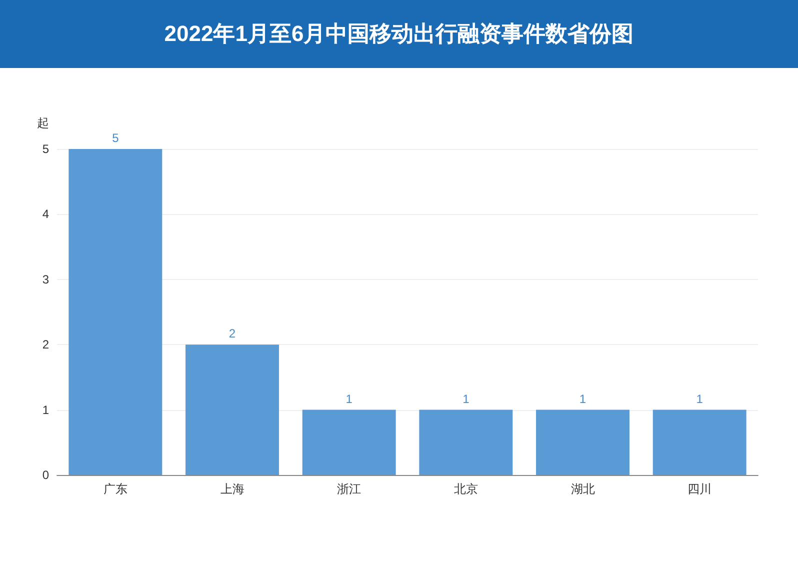 Image resolution: width=798 pixels, height=564 pixels. What do you see at coordinates (232, 333) in the screenshot?
I see `data-label: 2` at bounding box center [232, 333].